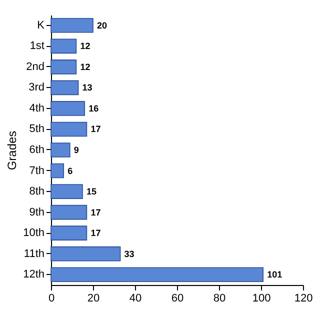 This screenshot has width=330, height=330. Describe the element at coordinates (87, 87) in the screenshot. I see `data-label: 13` at that location.